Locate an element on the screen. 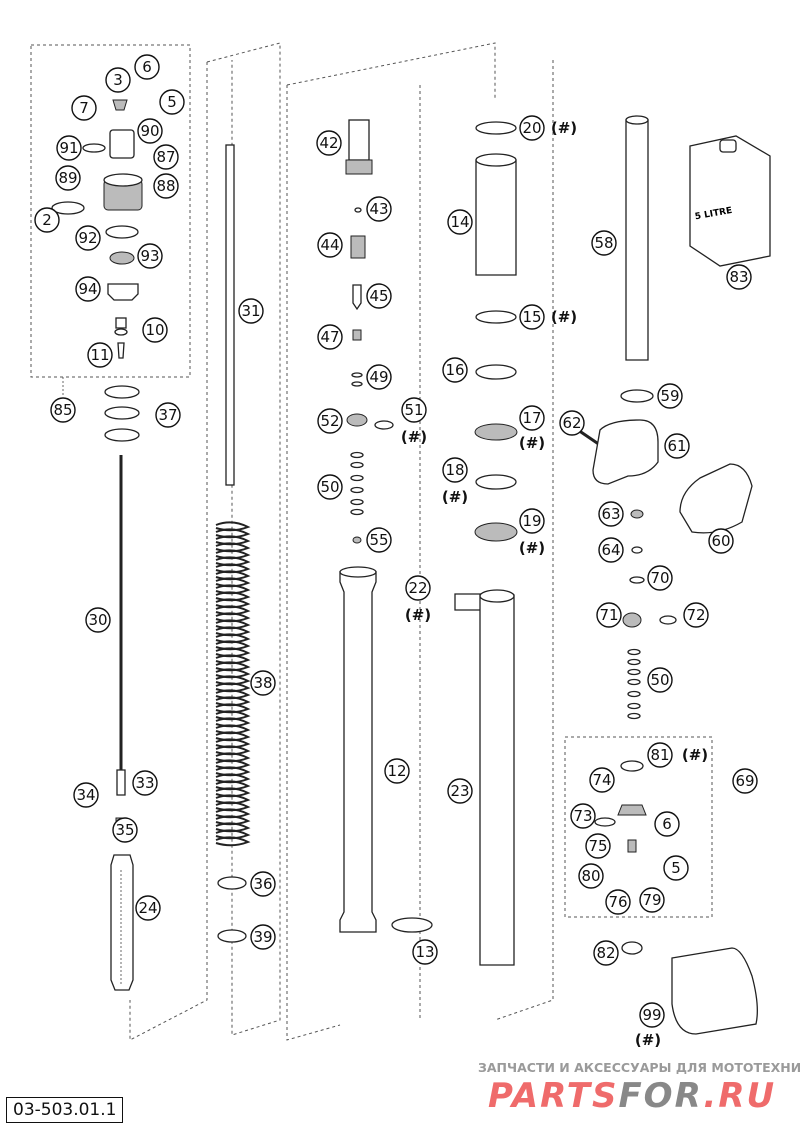 Image resolution: width=800 pixels, height=1128 pixels. callout-number: 58 is located at coordinates (603, 243).